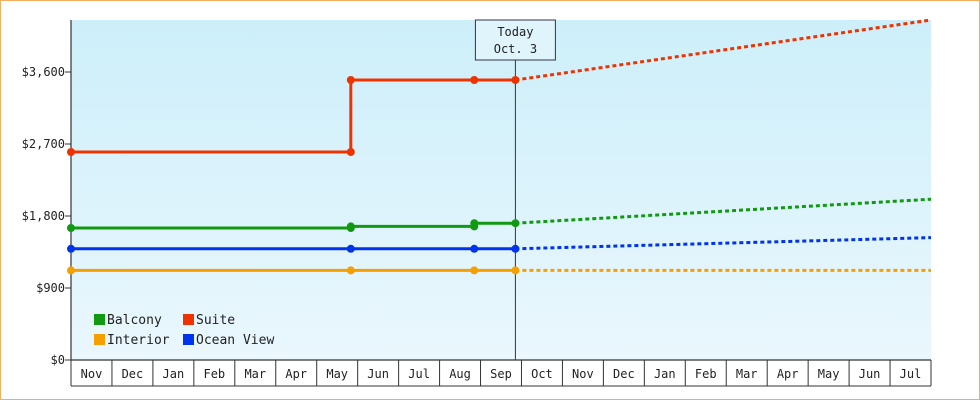 The image size is (980, 400). I want to click on legend-label-balcony: Balcony, so click(134, 320).